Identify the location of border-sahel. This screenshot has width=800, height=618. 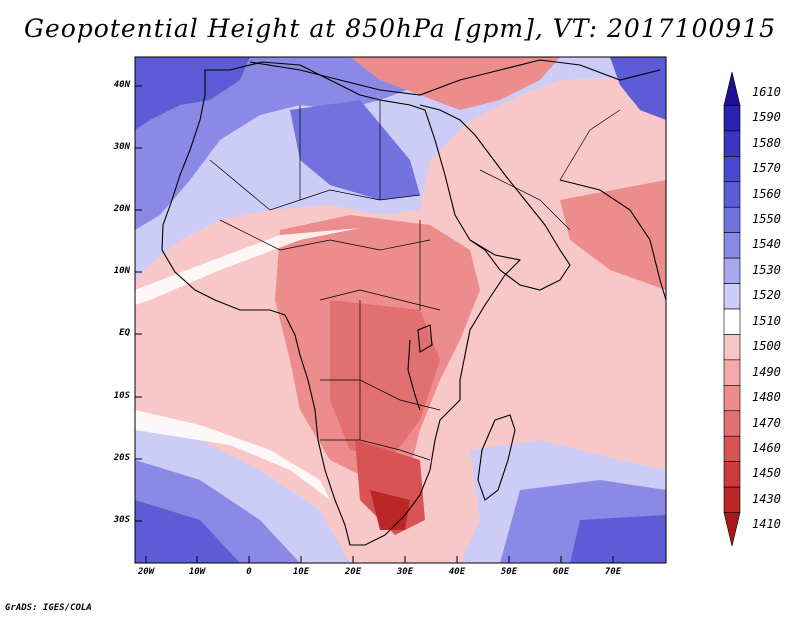
(315, 185).